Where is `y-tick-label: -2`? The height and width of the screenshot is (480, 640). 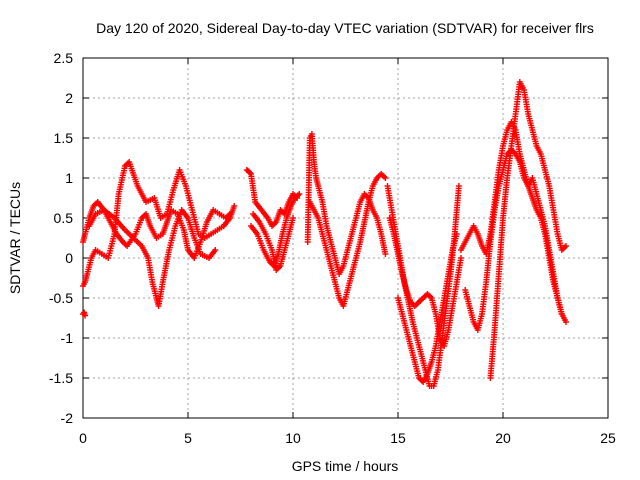 y-tick-label: -2 is located at coordinates (67, 418).